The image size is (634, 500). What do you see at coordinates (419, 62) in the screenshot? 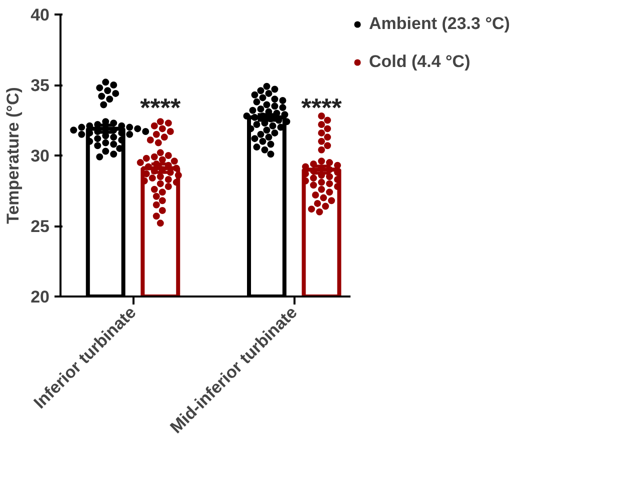
I see `legend-label: Cold (4.4 °C)` at bounding box center [419, 62].